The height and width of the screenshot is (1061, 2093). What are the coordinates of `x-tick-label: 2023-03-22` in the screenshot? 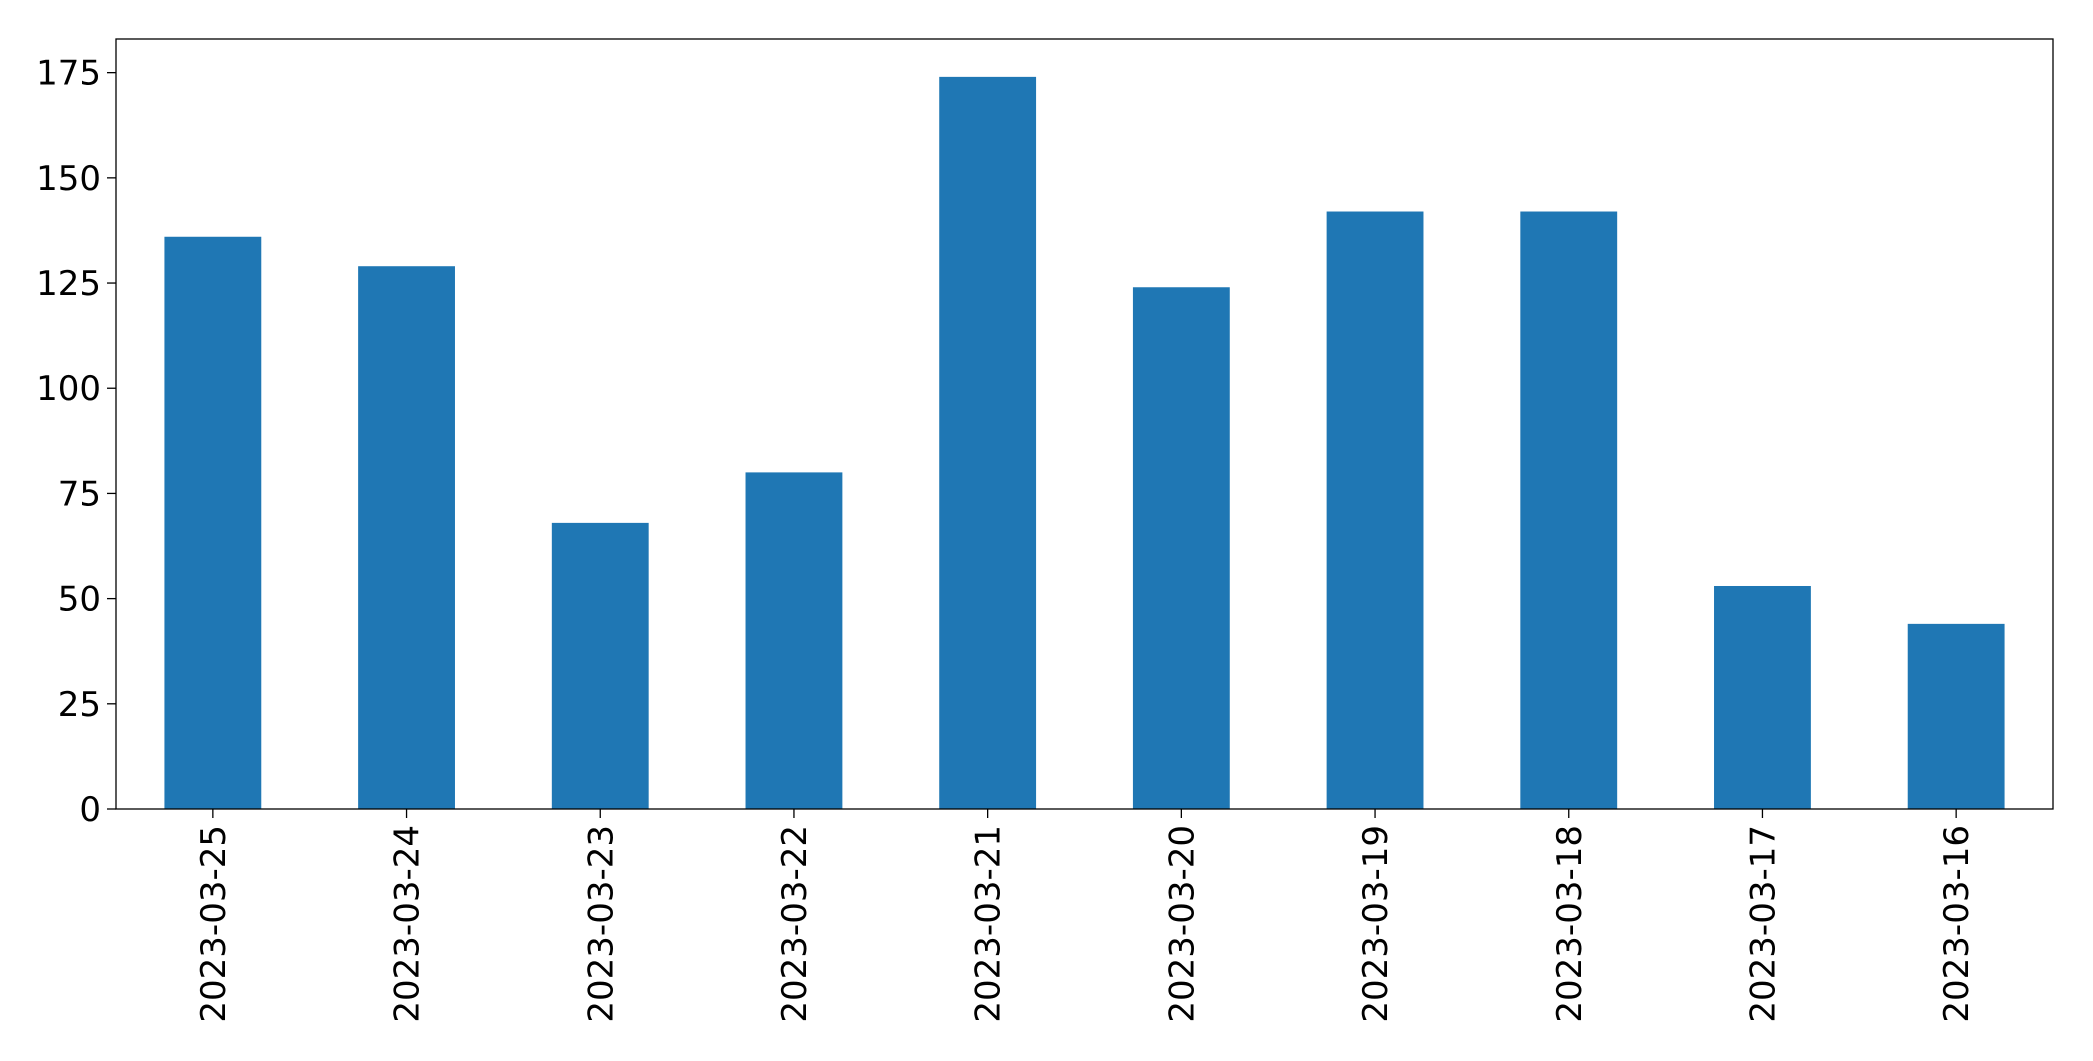 It's located at (795, 924).